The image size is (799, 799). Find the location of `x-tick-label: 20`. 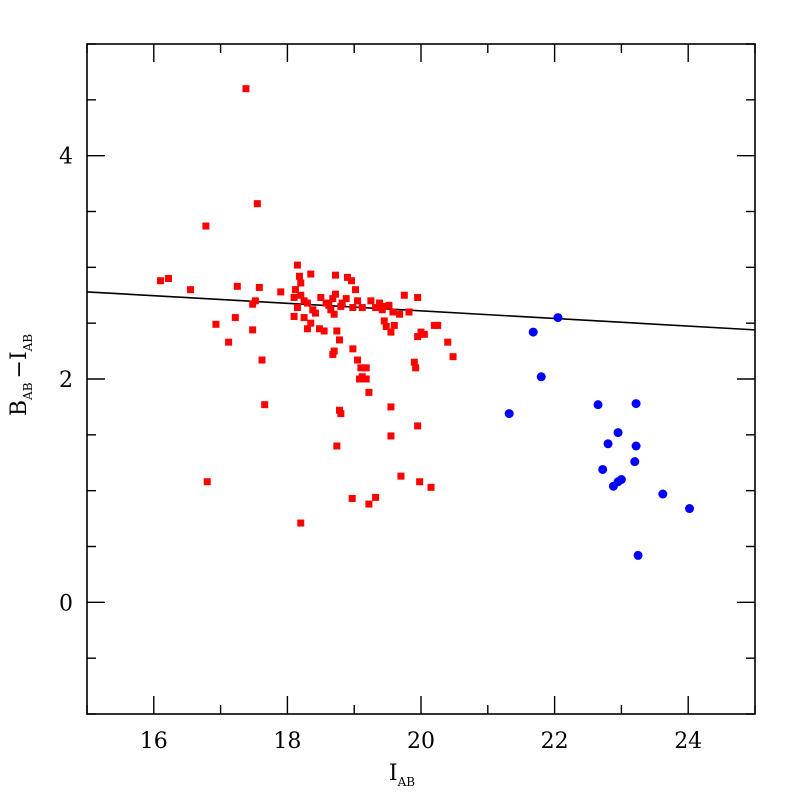

x-tick-label: 20 is located at coordinates (421, 741).